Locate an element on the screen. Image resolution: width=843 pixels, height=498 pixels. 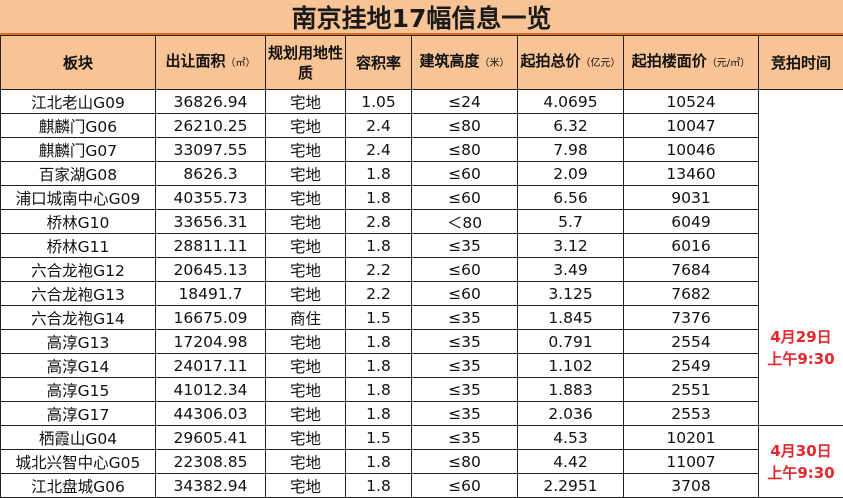
table-cell: ≤24 is located at coordinates (465, 102).